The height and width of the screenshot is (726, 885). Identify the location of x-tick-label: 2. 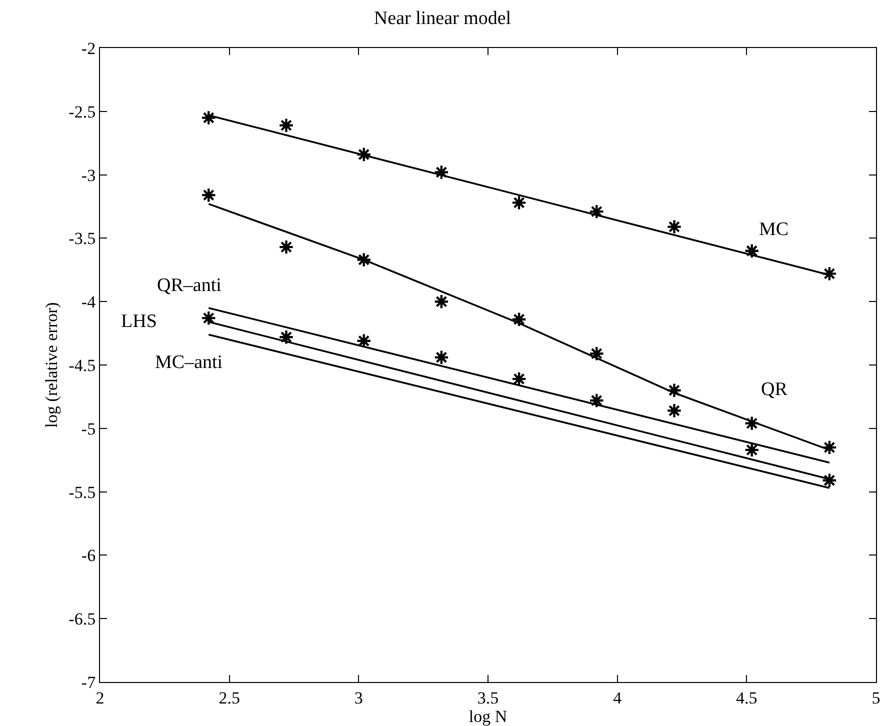
(100, 698).